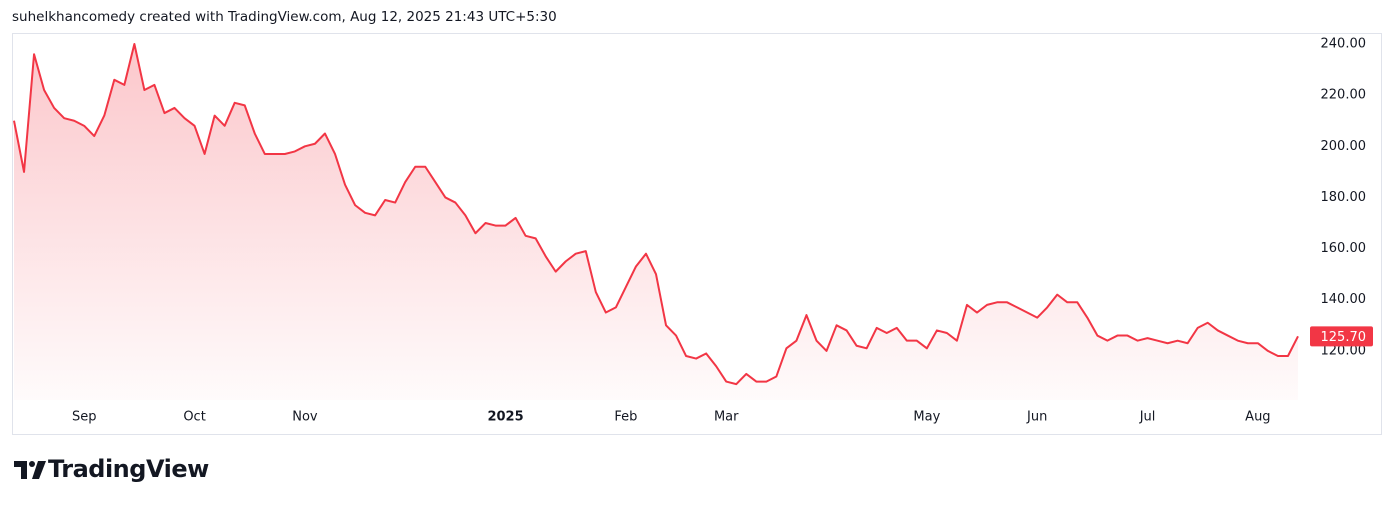 The image size is (1394, 509). I want to click on x-tick-label: Nov, so click(305, 417).